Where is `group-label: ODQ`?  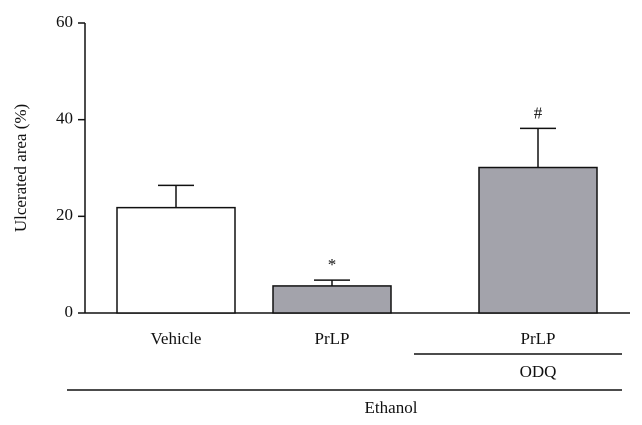 group-label: ODQ is located at coordinates (538, 371).